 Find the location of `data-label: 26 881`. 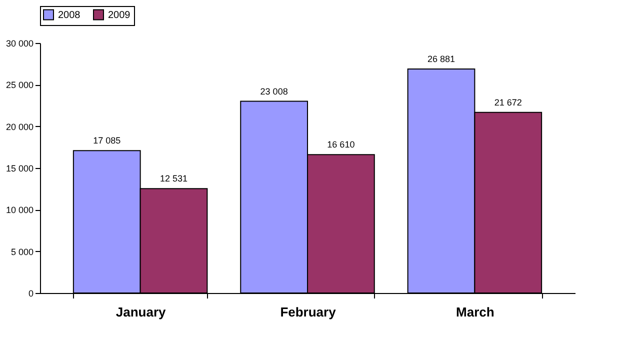

data-label: 26 881 is located at coordinates (441, 59).